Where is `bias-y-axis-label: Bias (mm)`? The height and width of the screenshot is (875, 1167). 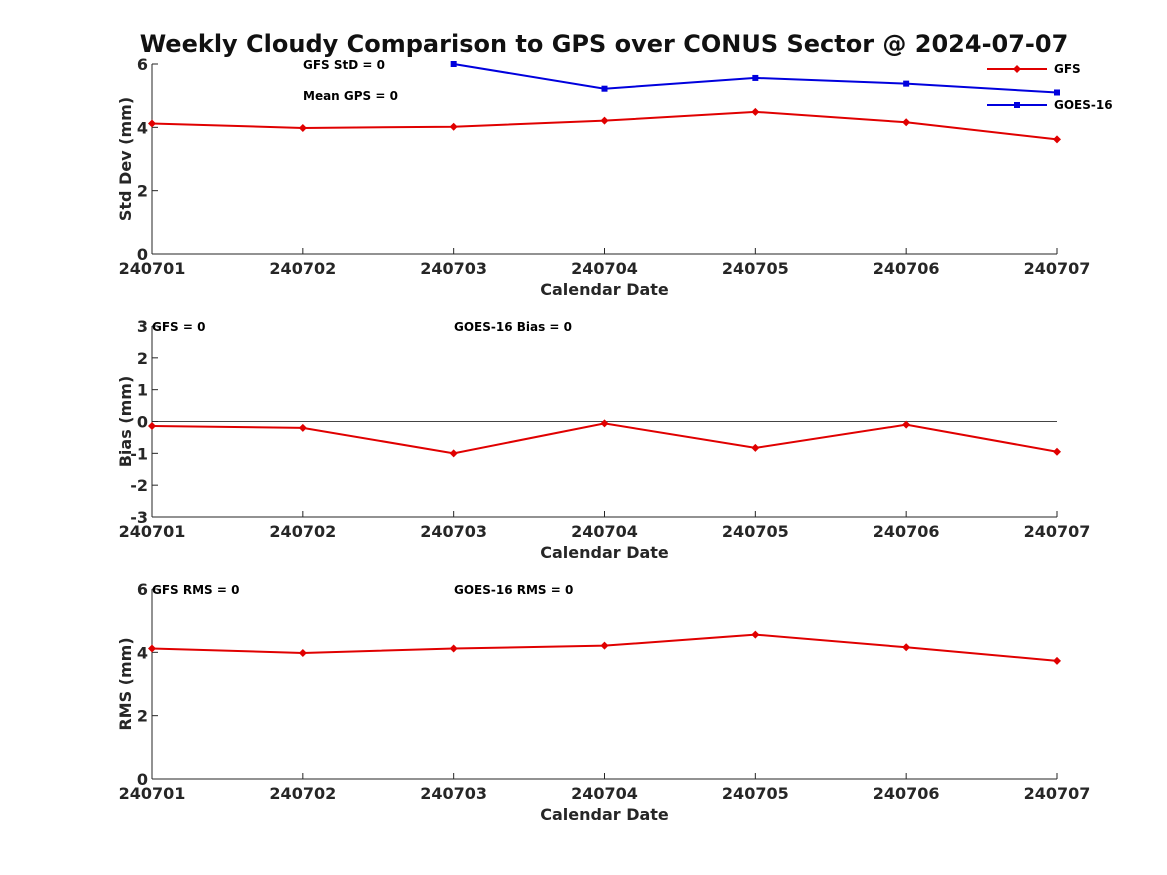 bias-y-axis-label: Bias (mm) is located at coordinates (125, 422).